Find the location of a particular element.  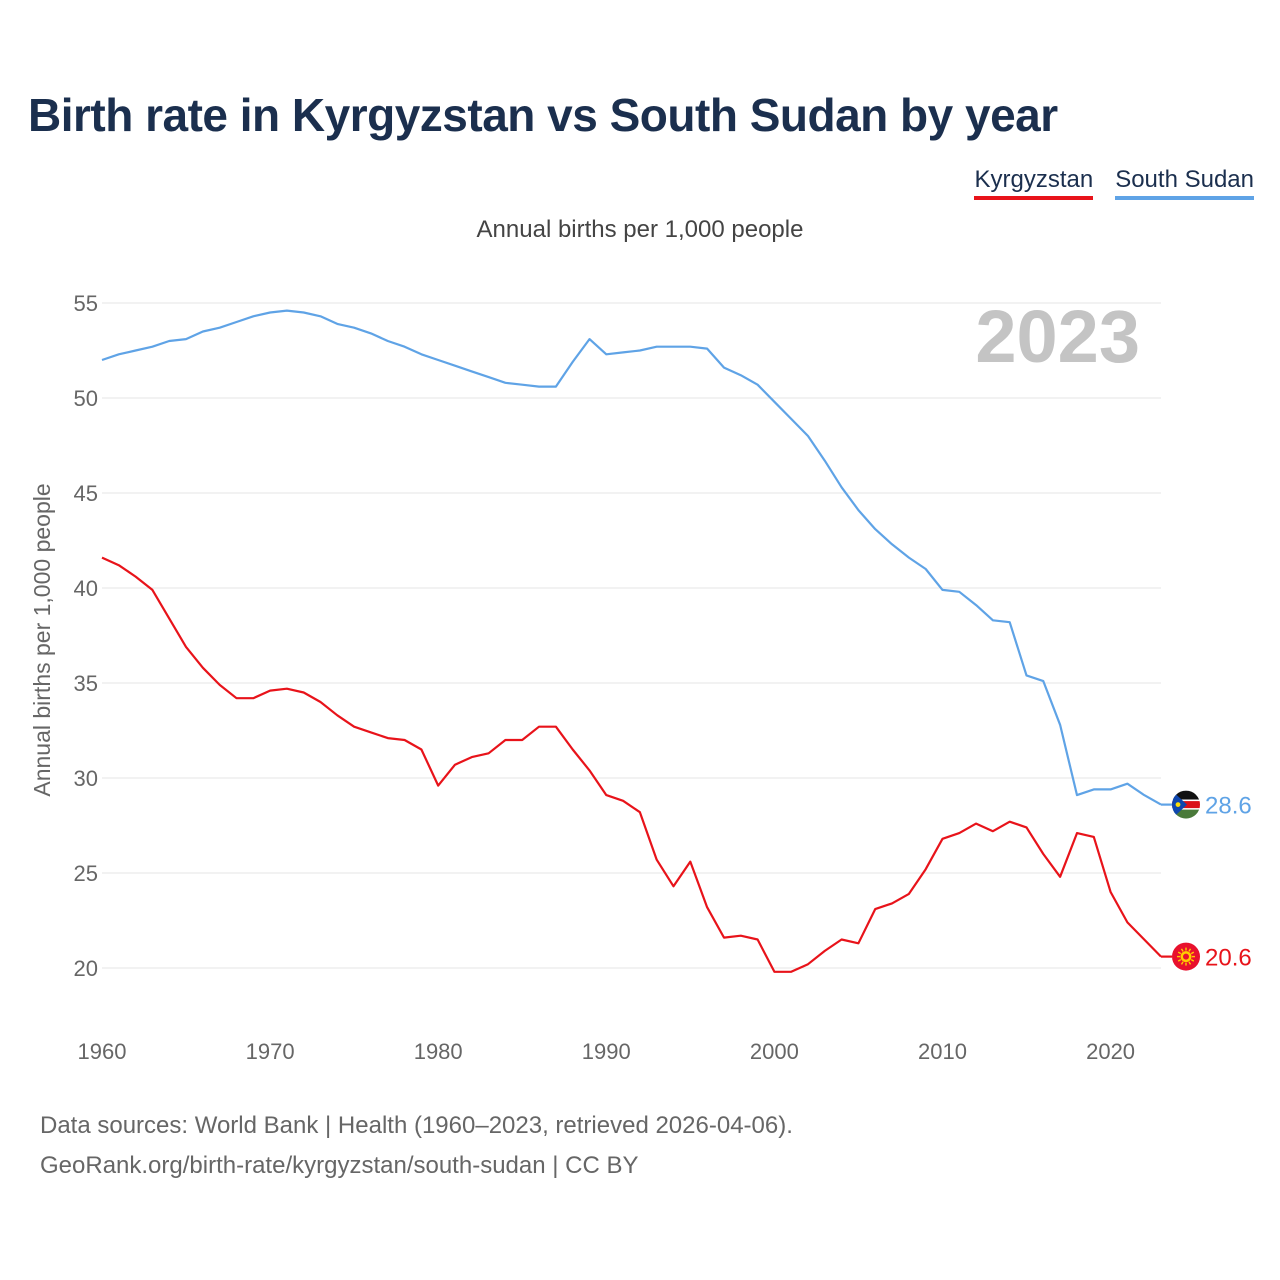

x-tick-label: 2010 is located at coordinates (942, 1051).